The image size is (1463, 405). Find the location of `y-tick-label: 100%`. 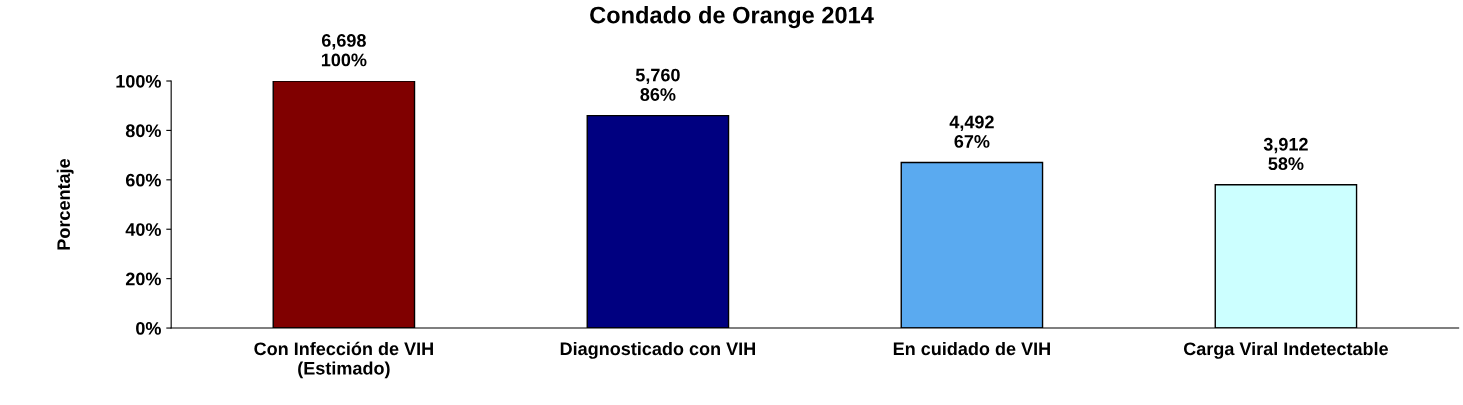

y-tick-label: 100% is located at coordinates (138, 81).